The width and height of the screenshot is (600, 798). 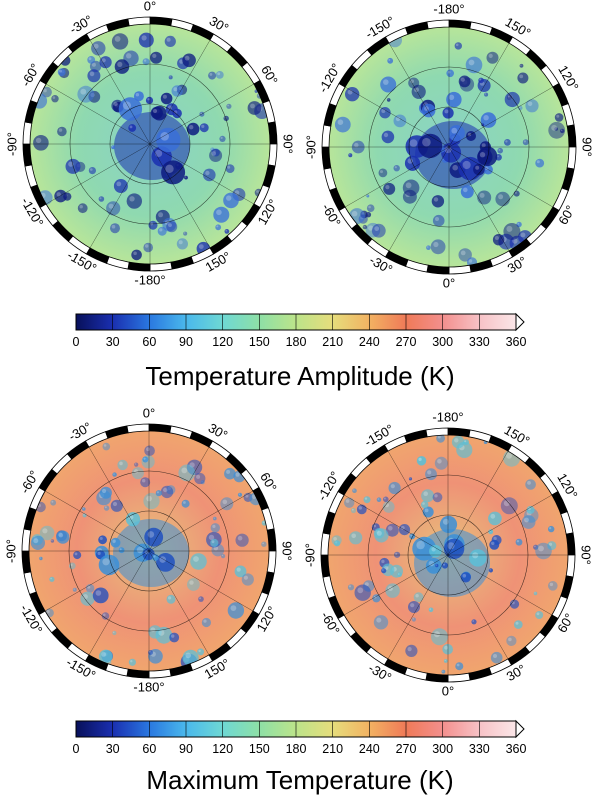 I want to click on amplitude-colorbar: 0 30 60 90 120 150 180 210 240 270 300 330 360, so click(x=300, y=330).